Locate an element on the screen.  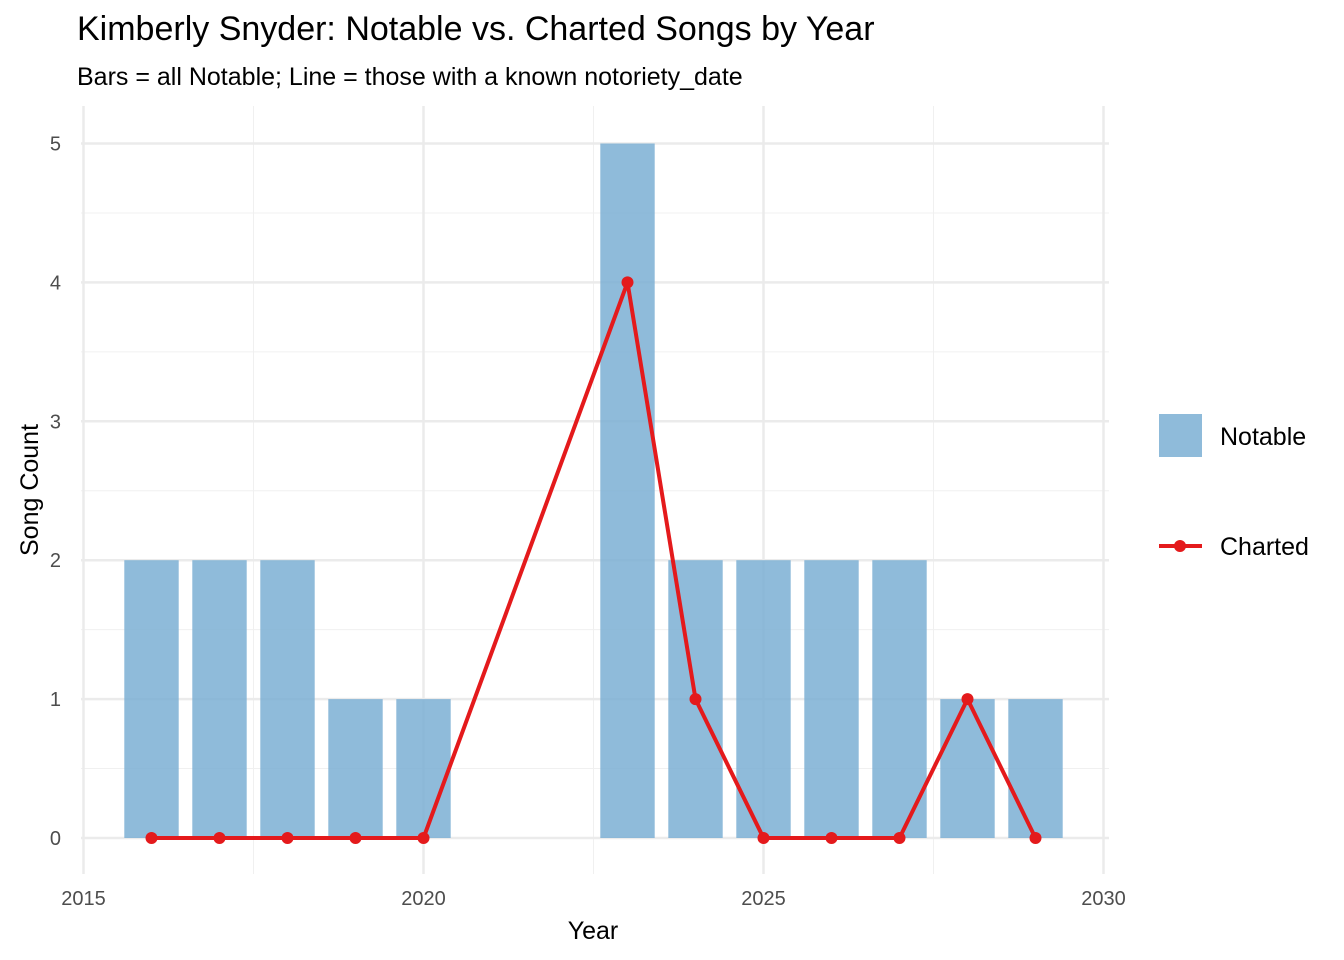
x-tick-label: 2020 is located at coordinates (423, 899).